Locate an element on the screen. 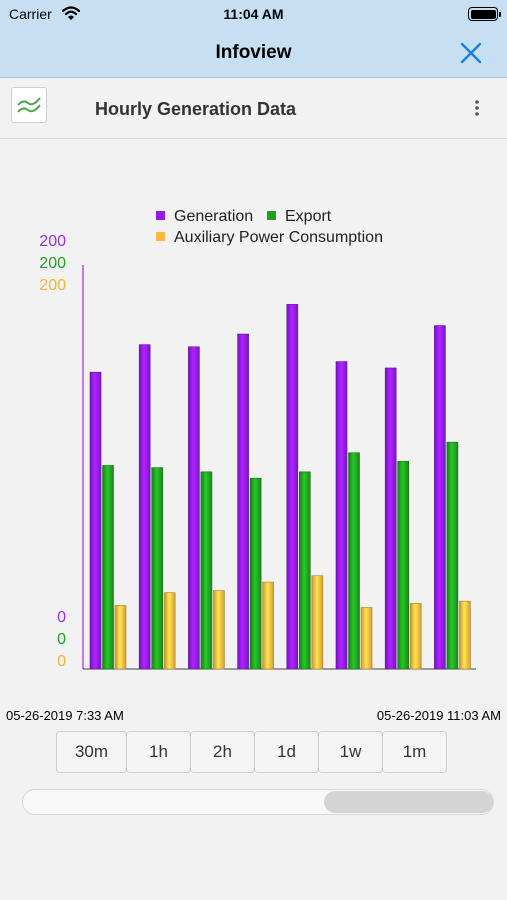 The width and height of the screenshot is (507, 900). y-axis-max-label-generation: 200 is located at coordinates (52, 241).